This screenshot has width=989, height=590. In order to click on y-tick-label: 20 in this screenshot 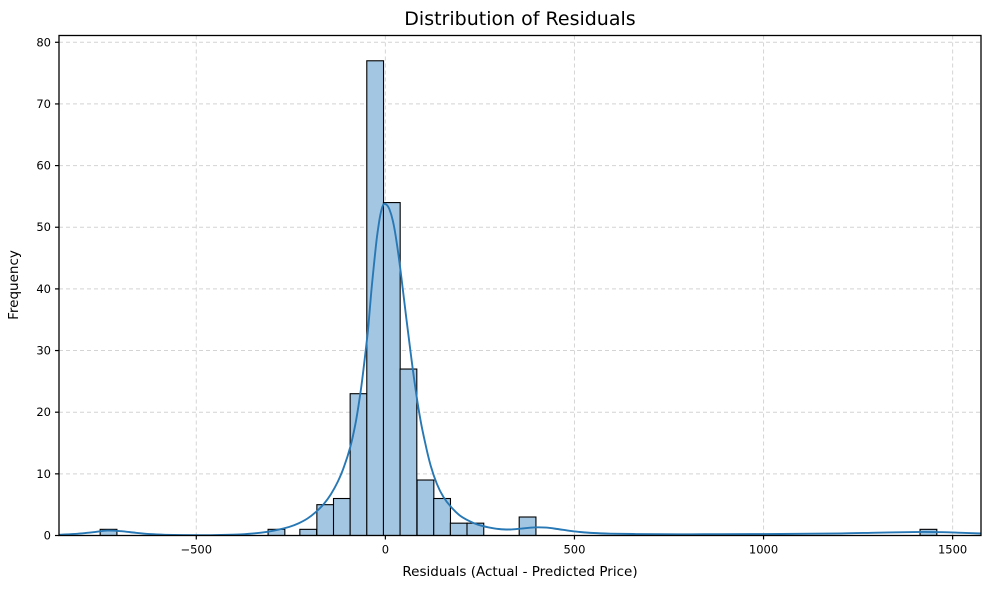, I will do `click(43, 412)`.